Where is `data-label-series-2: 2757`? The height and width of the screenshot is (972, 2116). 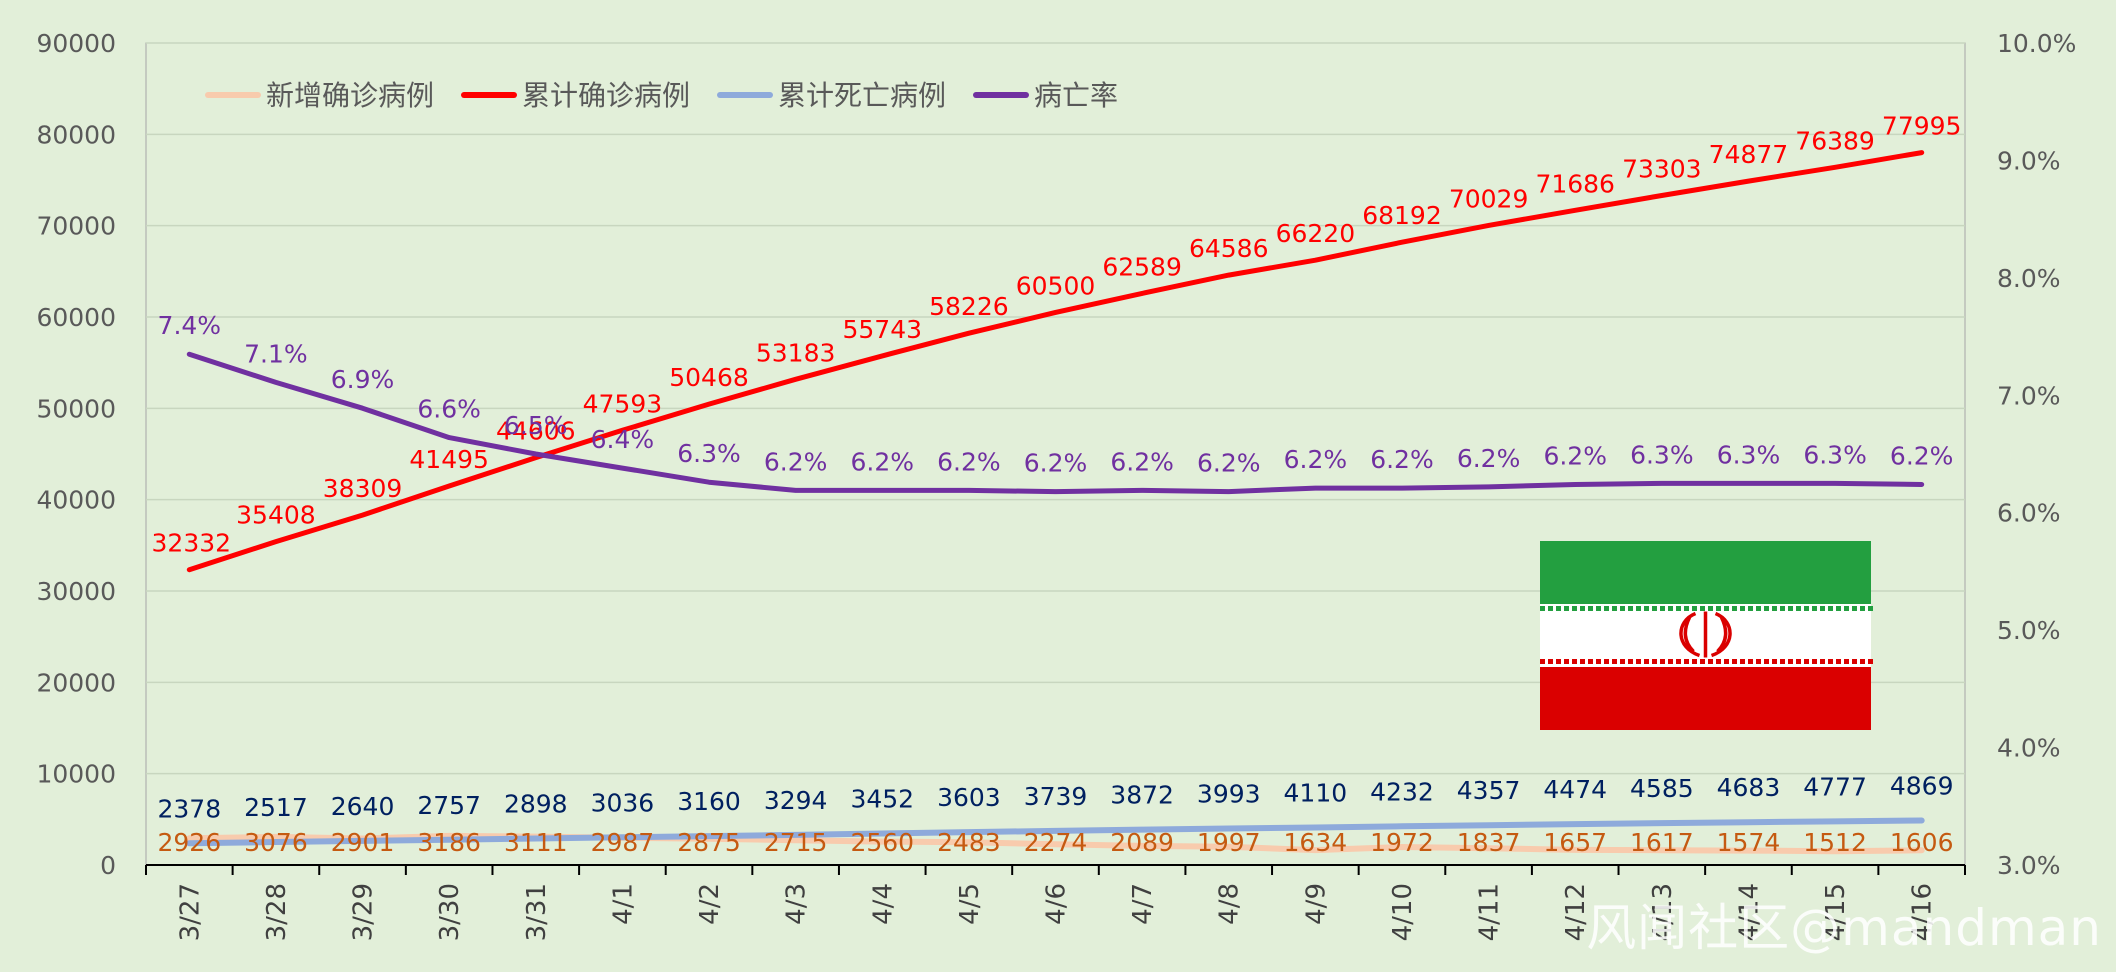
data-label-series-2: 2757 is located at coordinates (449, 805).